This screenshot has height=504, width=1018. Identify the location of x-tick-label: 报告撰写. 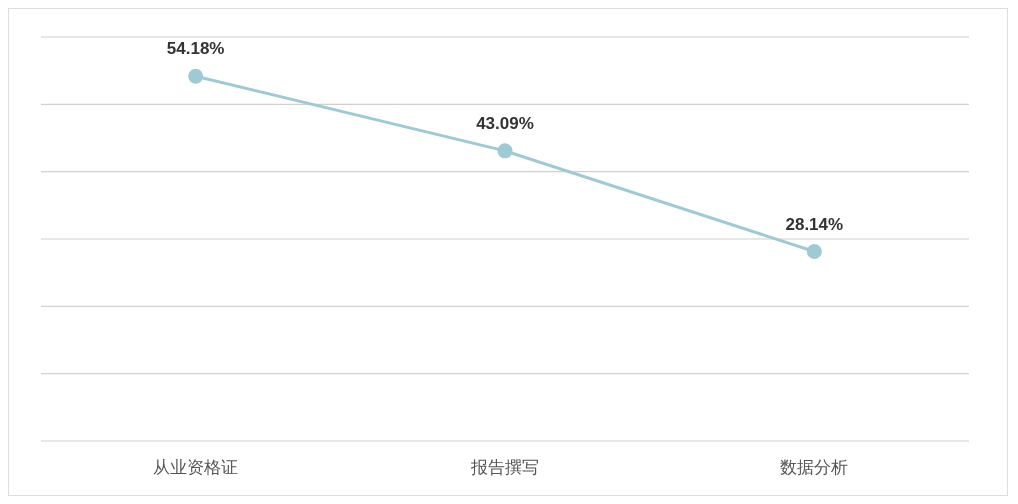
(504, 467).